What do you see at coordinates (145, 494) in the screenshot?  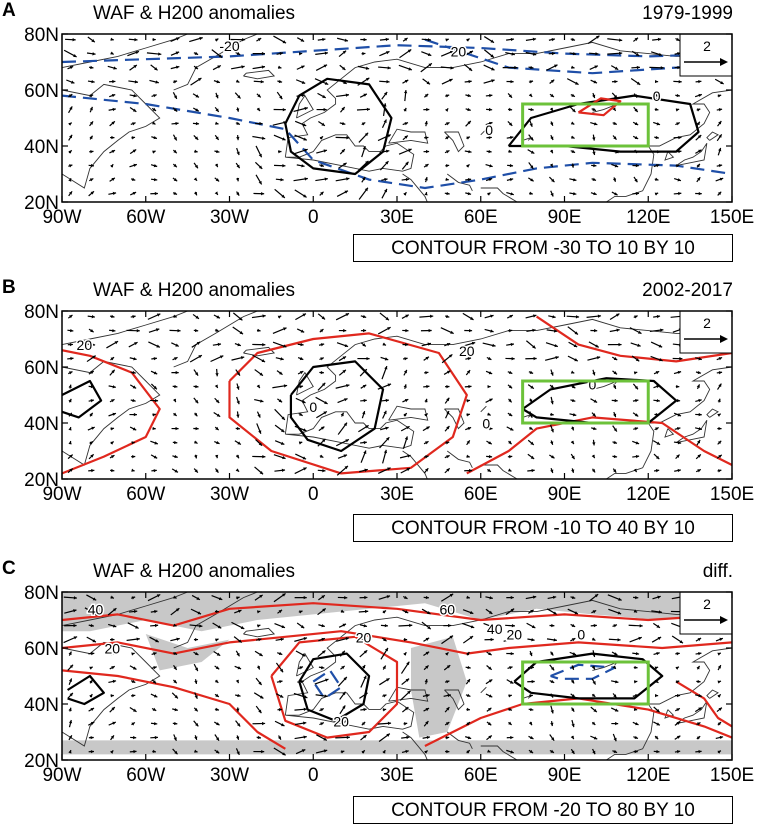 I see `x-tick-label: 60W` at bounding box center [145, 494].